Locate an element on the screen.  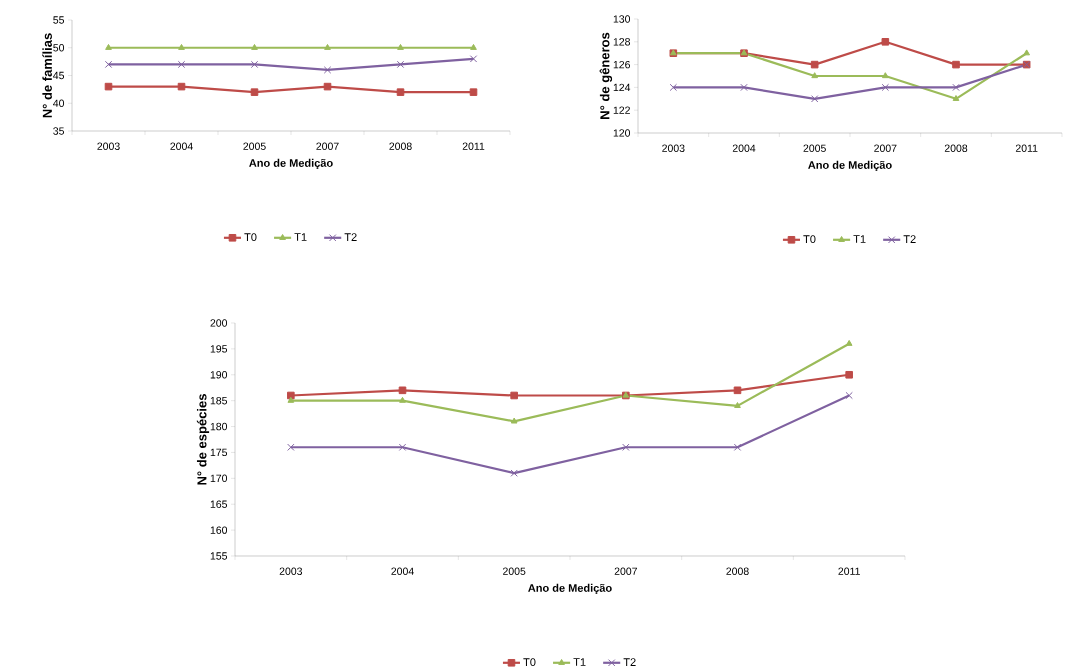
y-tick-label: 40 is located at coordinates (59, 103).